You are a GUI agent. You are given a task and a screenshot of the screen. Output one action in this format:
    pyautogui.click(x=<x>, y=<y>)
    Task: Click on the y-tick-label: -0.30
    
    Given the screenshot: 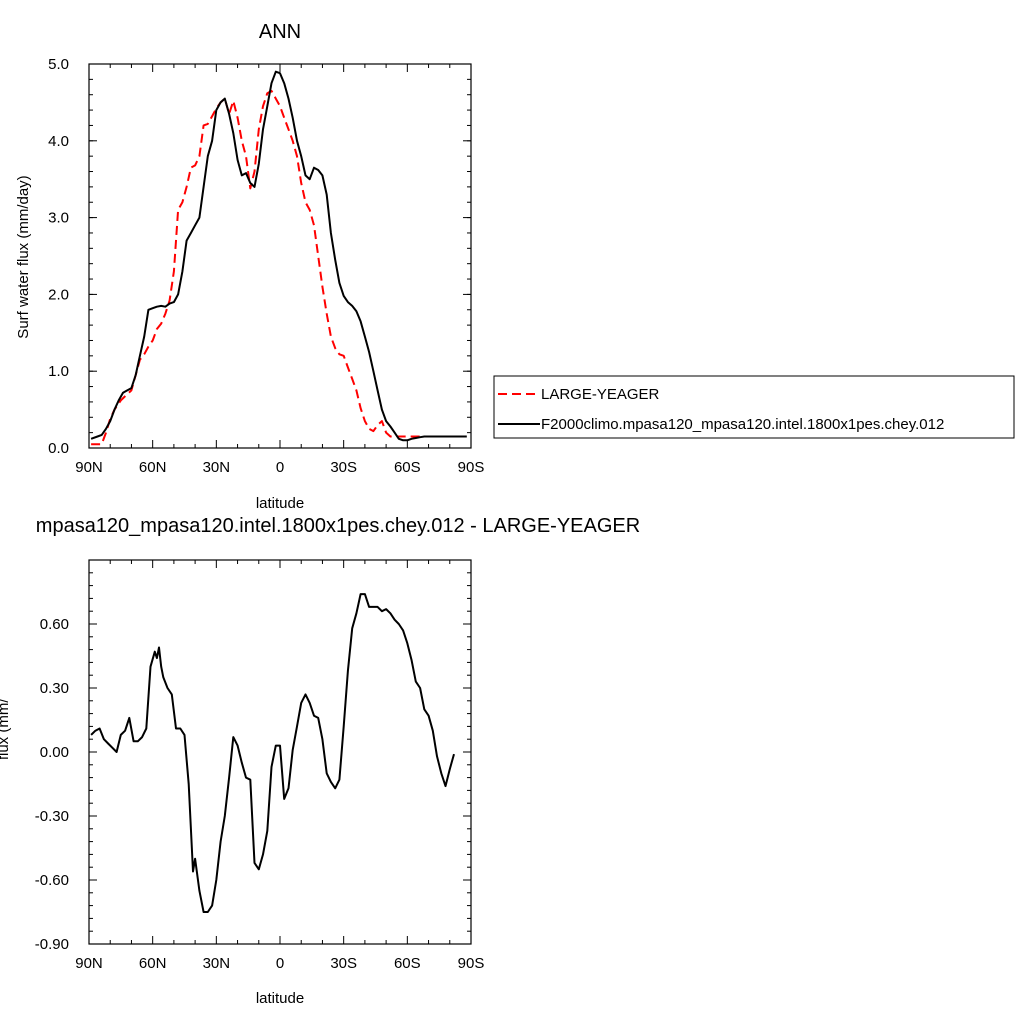 What is the action you would take?
    pyautogui.click(x=52, y=816)
    